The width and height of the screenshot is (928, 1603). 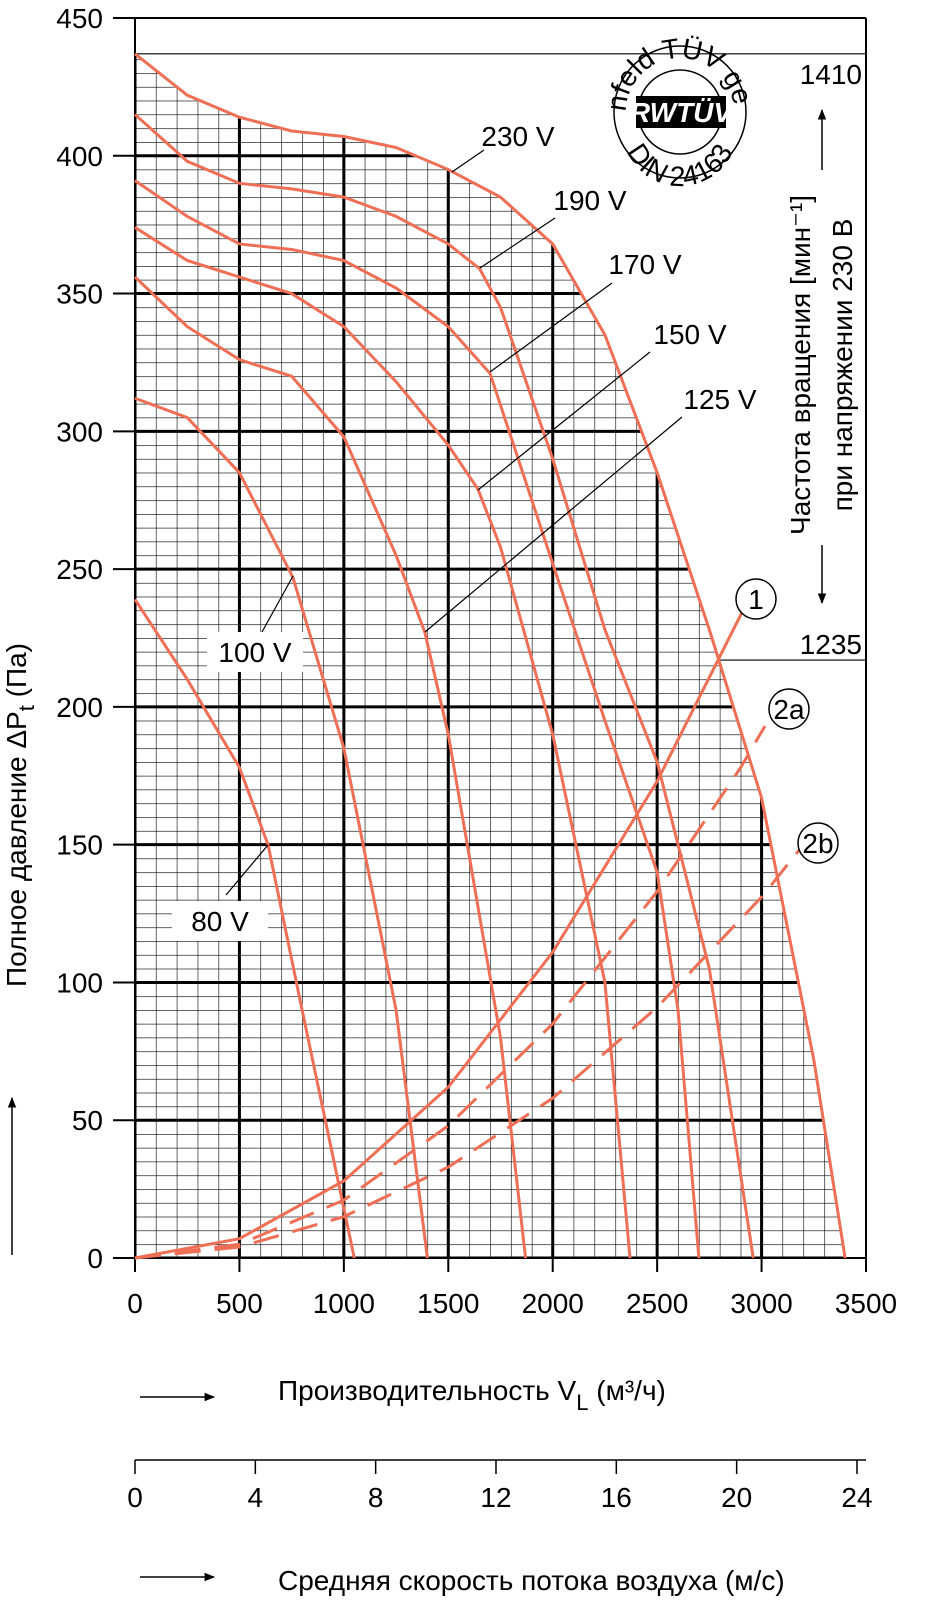 I want to click on series-label: 150 V, so click(x=689, y=334).